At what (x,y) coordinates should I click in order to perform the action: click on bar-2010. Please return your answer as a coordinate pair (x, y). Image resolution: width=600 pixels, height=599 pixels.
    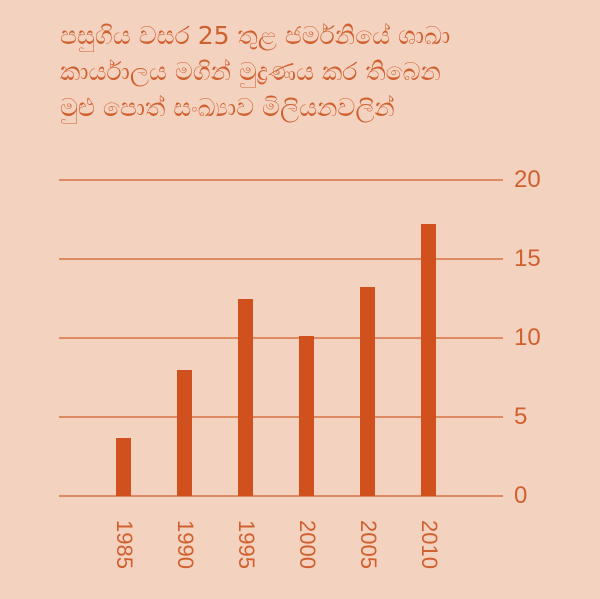
    Looking at the image, I should click on (428, 360).